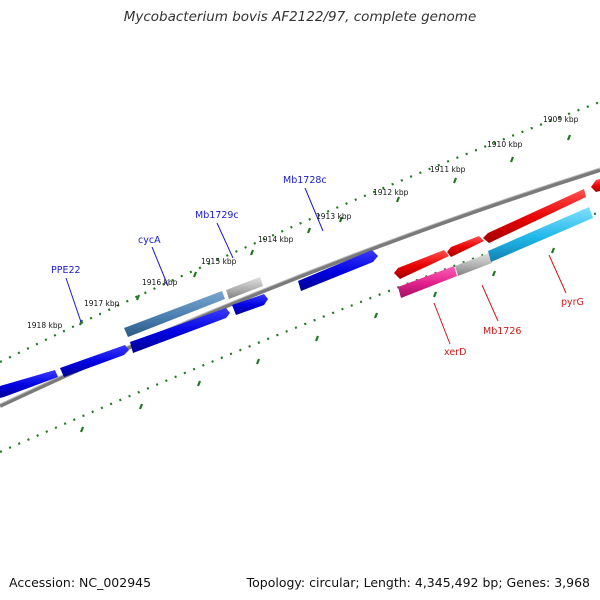 This screenshot has height=600, width=600. What do you see at coordinates (219, 261) in the screenshot?
I see `kbp-label-1915: 1915 kbp` at bounding box center [219, 261].